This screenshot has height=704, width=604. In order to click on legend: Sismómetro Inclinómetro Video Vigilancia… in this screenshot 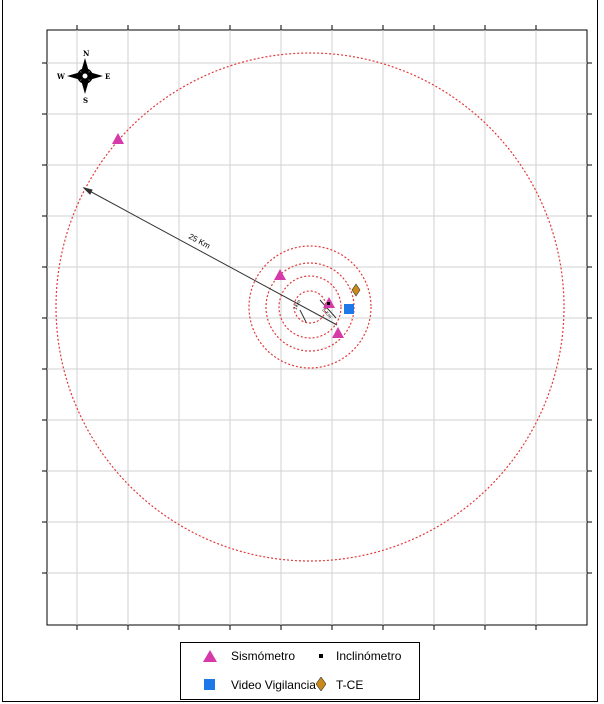, I will do `click(300, 671)`.